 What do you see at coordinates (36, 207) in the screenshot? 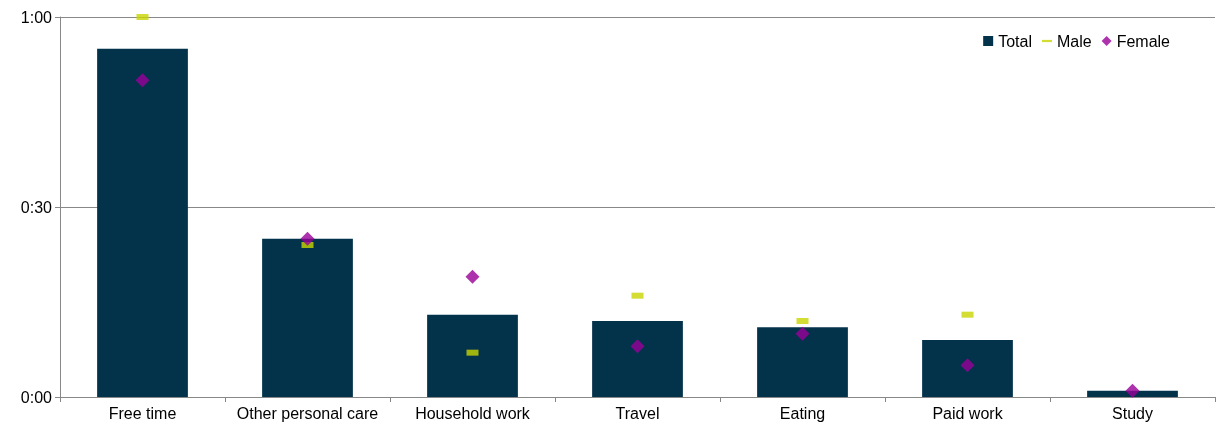
I see `y-tick-label: 0:30` at bounding box center [36, 207].